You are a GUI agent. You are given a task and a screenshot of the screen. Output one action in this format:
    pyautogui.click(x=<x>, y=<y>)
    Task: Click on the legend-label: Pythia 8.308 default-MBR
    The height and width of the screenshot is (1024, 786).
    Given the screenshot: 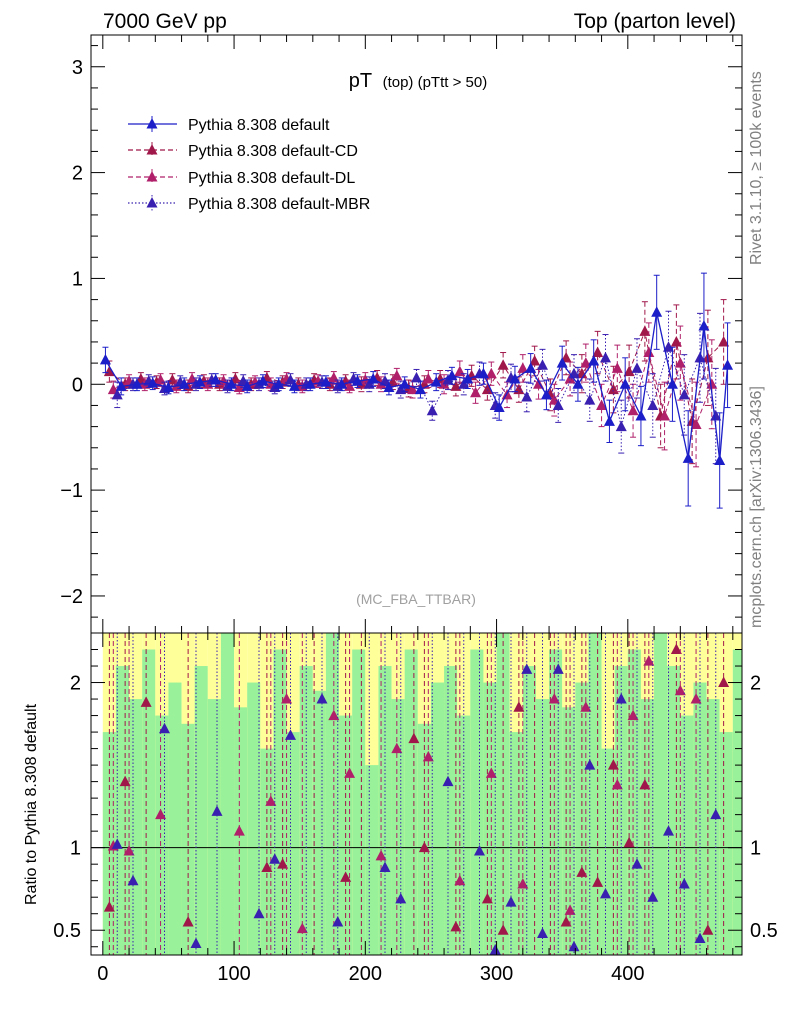 What is the action you would take?
    pyautogui.click(x=279, y=204)
    